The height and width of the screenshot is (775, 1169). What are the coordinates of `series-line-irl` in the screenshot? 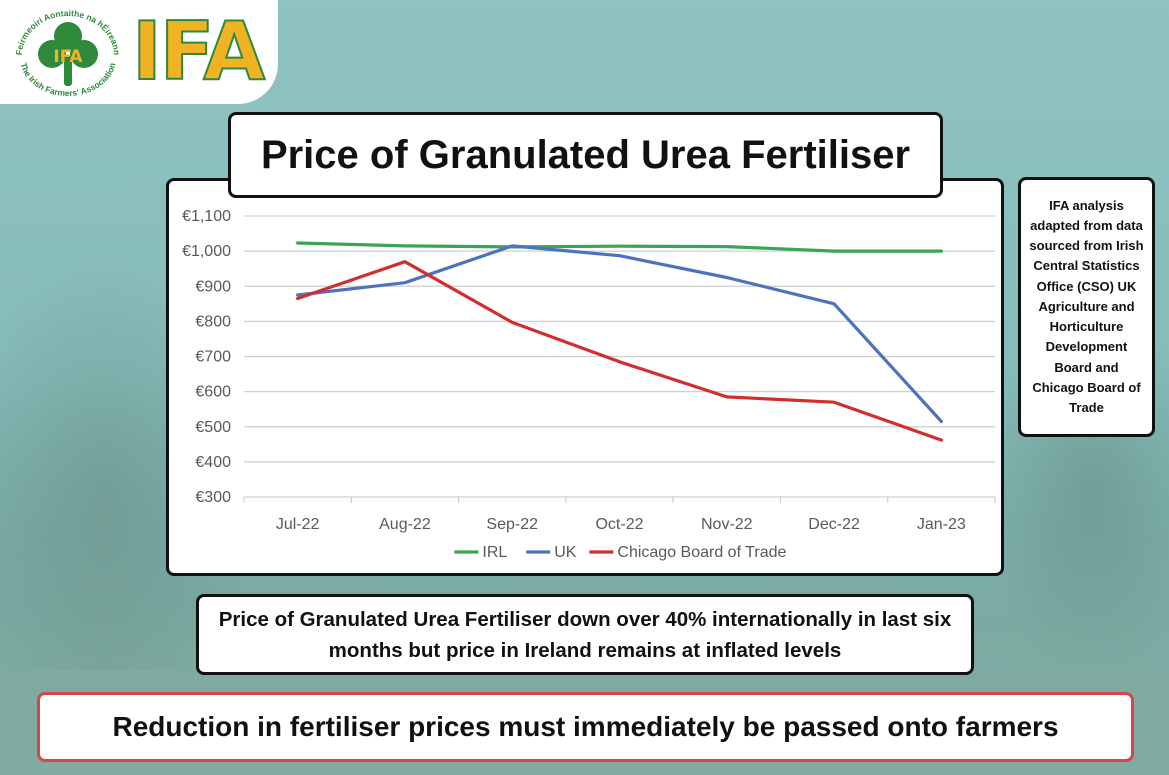 It's located at (620, 247).